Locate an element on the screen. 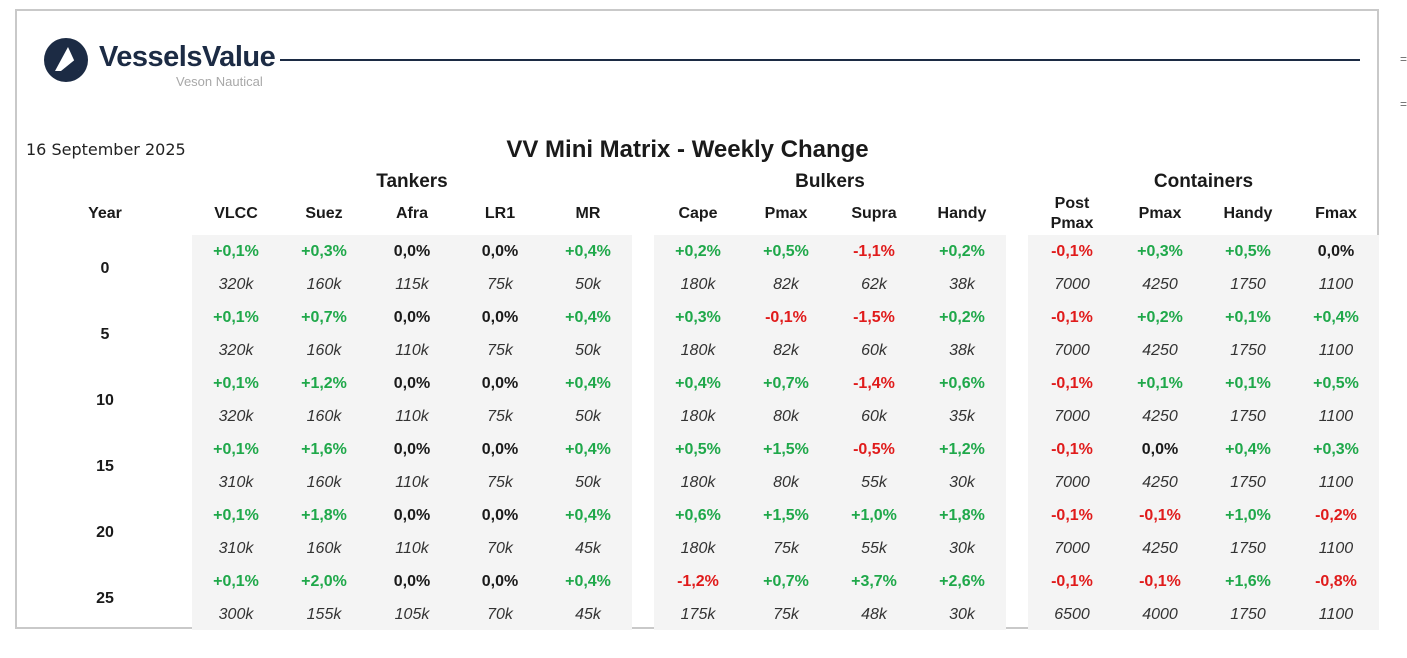  column-header: Post Pmax is located at coordinates (1072, 213).